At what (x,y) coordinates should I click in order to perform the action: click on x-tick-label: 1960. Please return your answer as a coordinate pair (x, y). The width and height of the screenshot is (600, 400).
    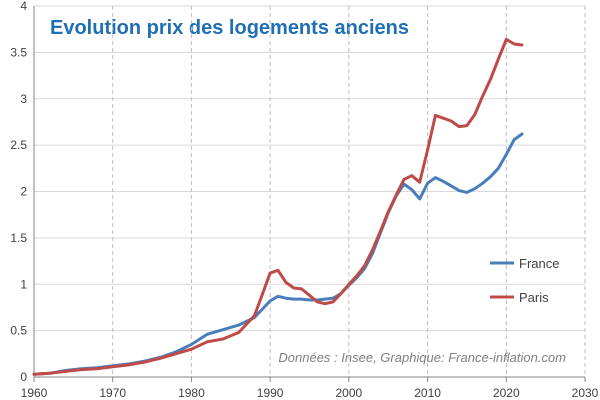
    Looking at the image, I should click on (34, 393).